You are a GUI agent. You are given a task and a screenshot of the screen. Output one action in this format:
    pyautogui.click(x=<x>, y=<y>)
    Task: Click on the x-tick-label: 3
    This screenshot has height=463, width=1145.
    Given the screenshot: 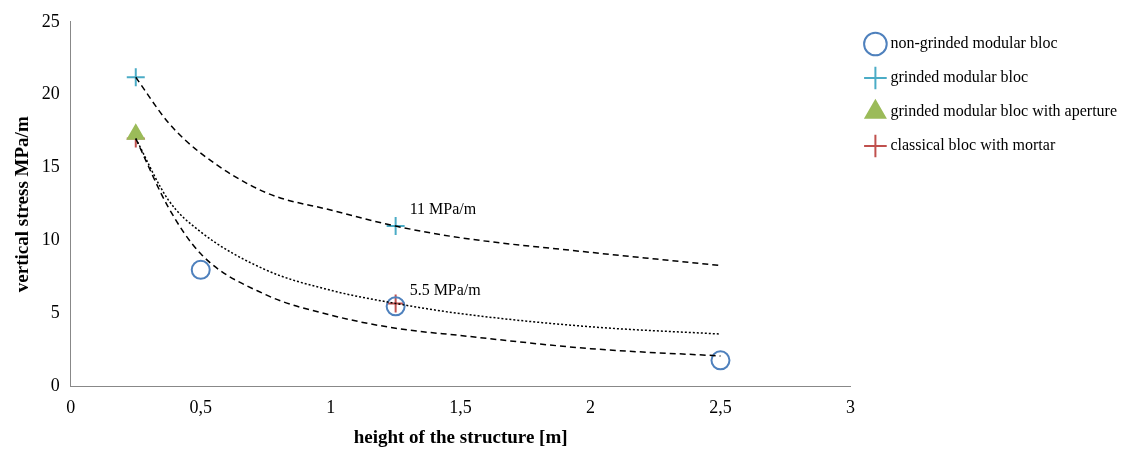 What is the action you would take?
    pyautogui.click(x=850, y=407)
    